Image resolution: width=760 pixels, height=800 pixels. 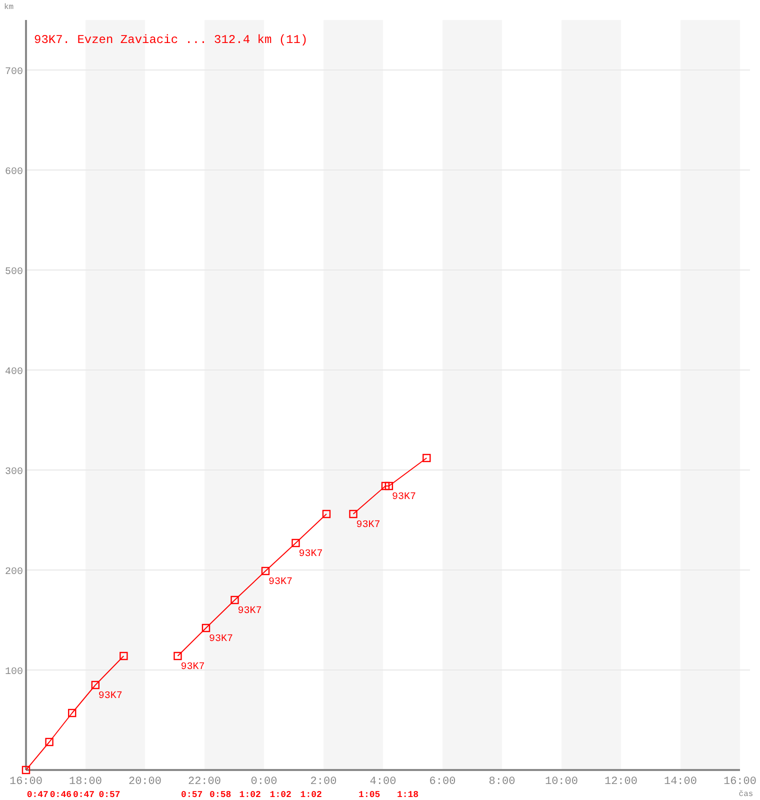 I want to click on text: 1:05, so click(x=369, y=795).